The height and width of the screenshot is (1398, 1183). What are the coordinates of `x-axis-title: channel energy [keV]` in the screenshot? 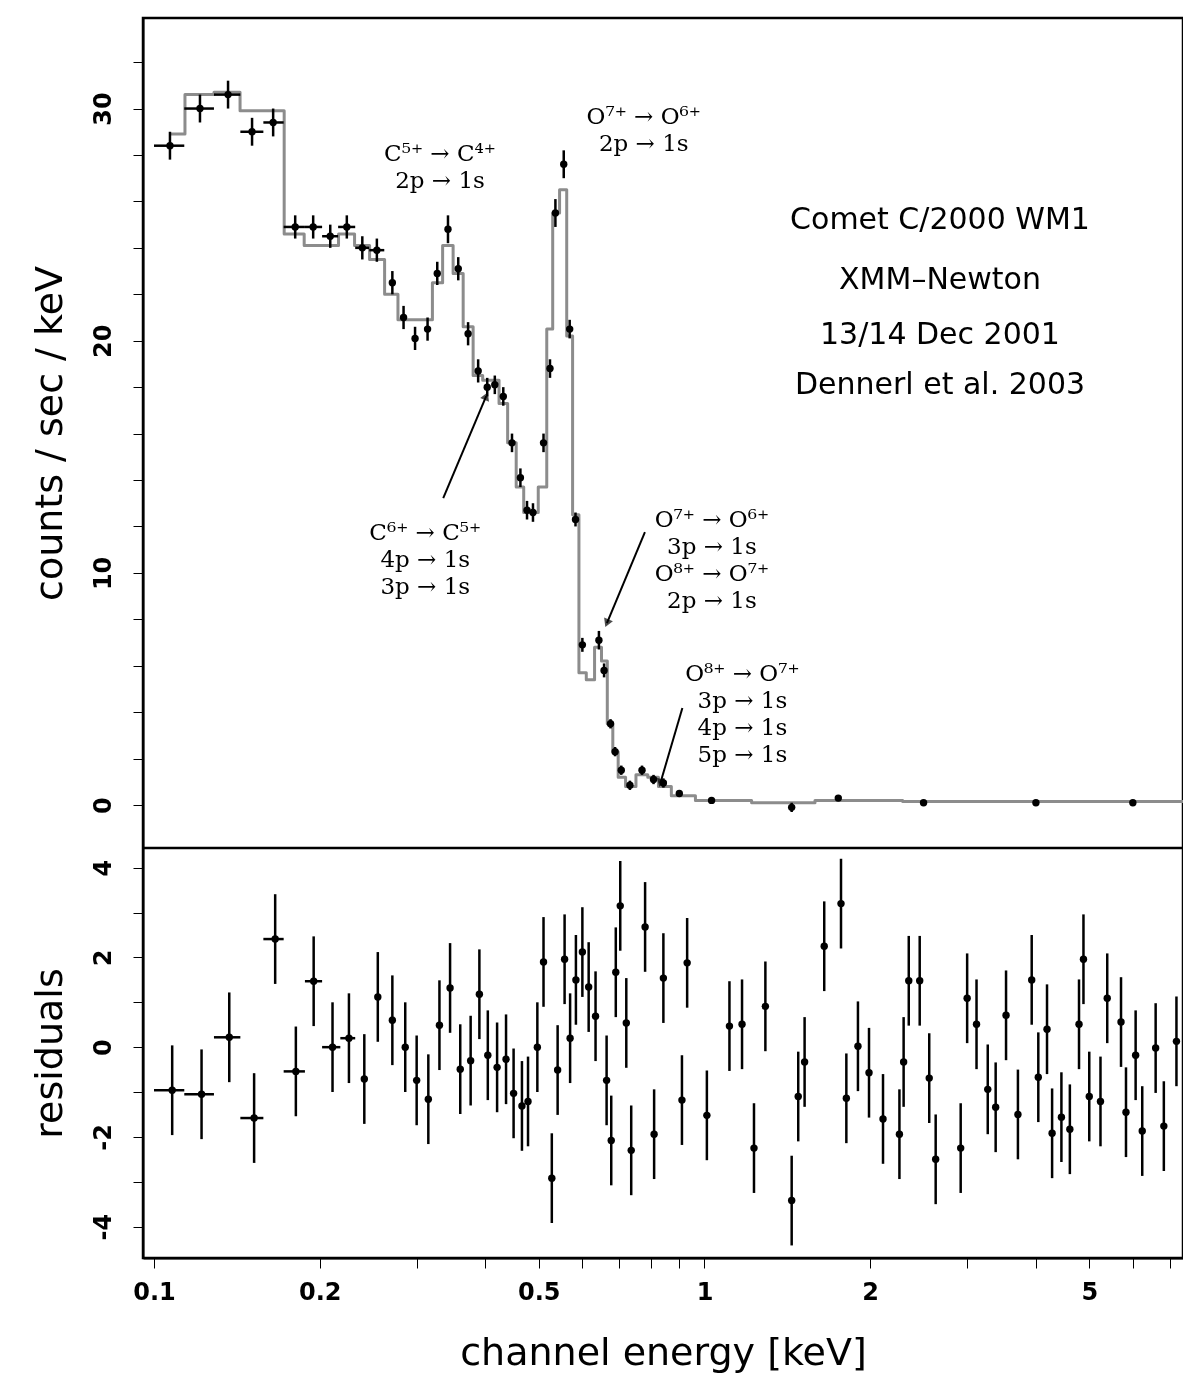 It's located at (663, 1351).